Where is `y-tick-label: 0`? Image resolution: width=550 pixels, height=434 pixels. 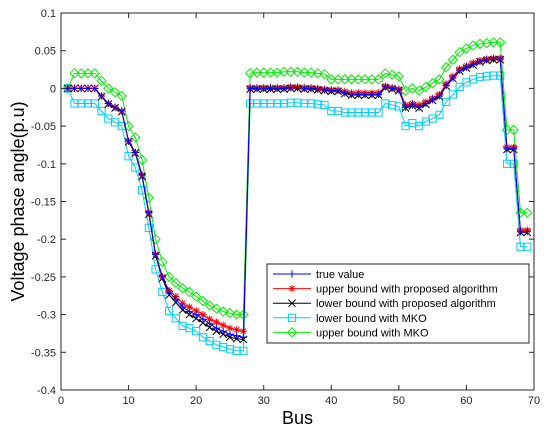
y-tick-label: 0 is located at coordinates (53, 89).